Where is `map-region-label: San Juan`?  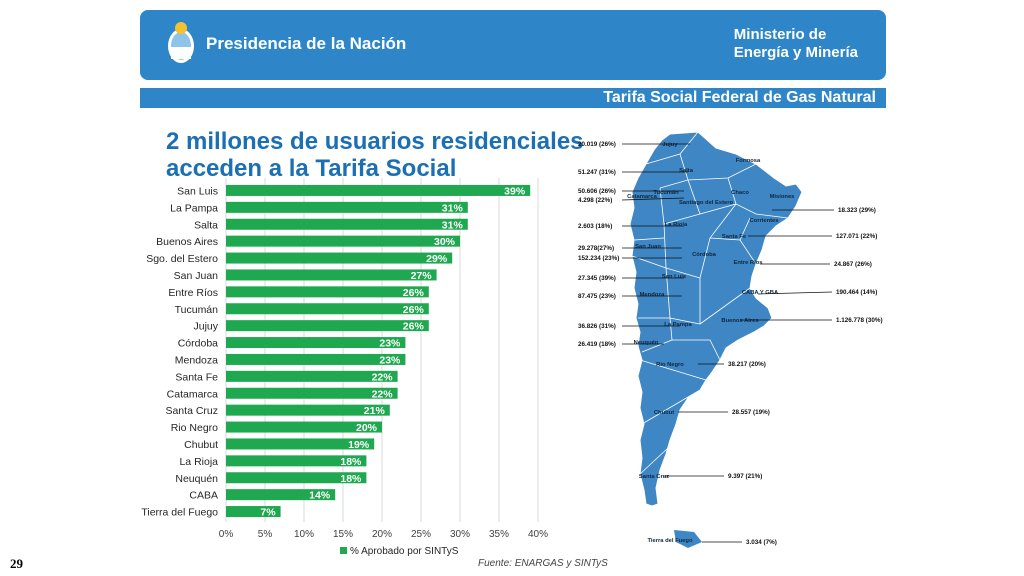
map-region-label: San Juan is located at coordinates (648, 247).